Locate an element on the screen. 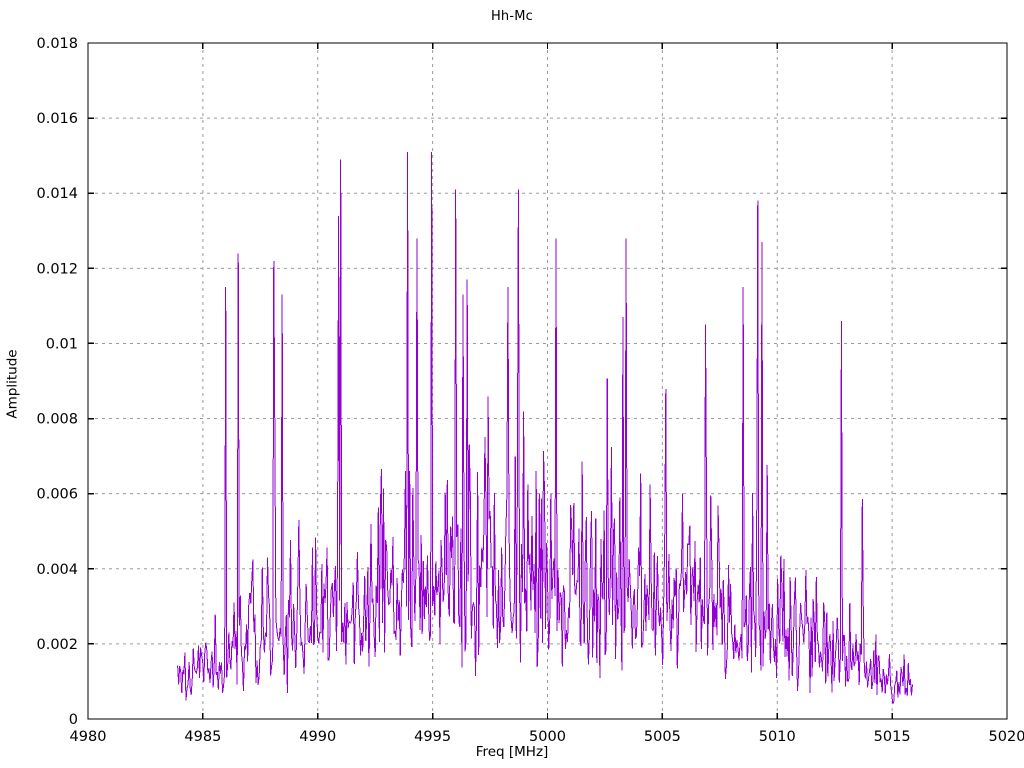 This screenshot has height=768, width=1024. y-tick-label: 0.014 is located at coordinates (57, 194).